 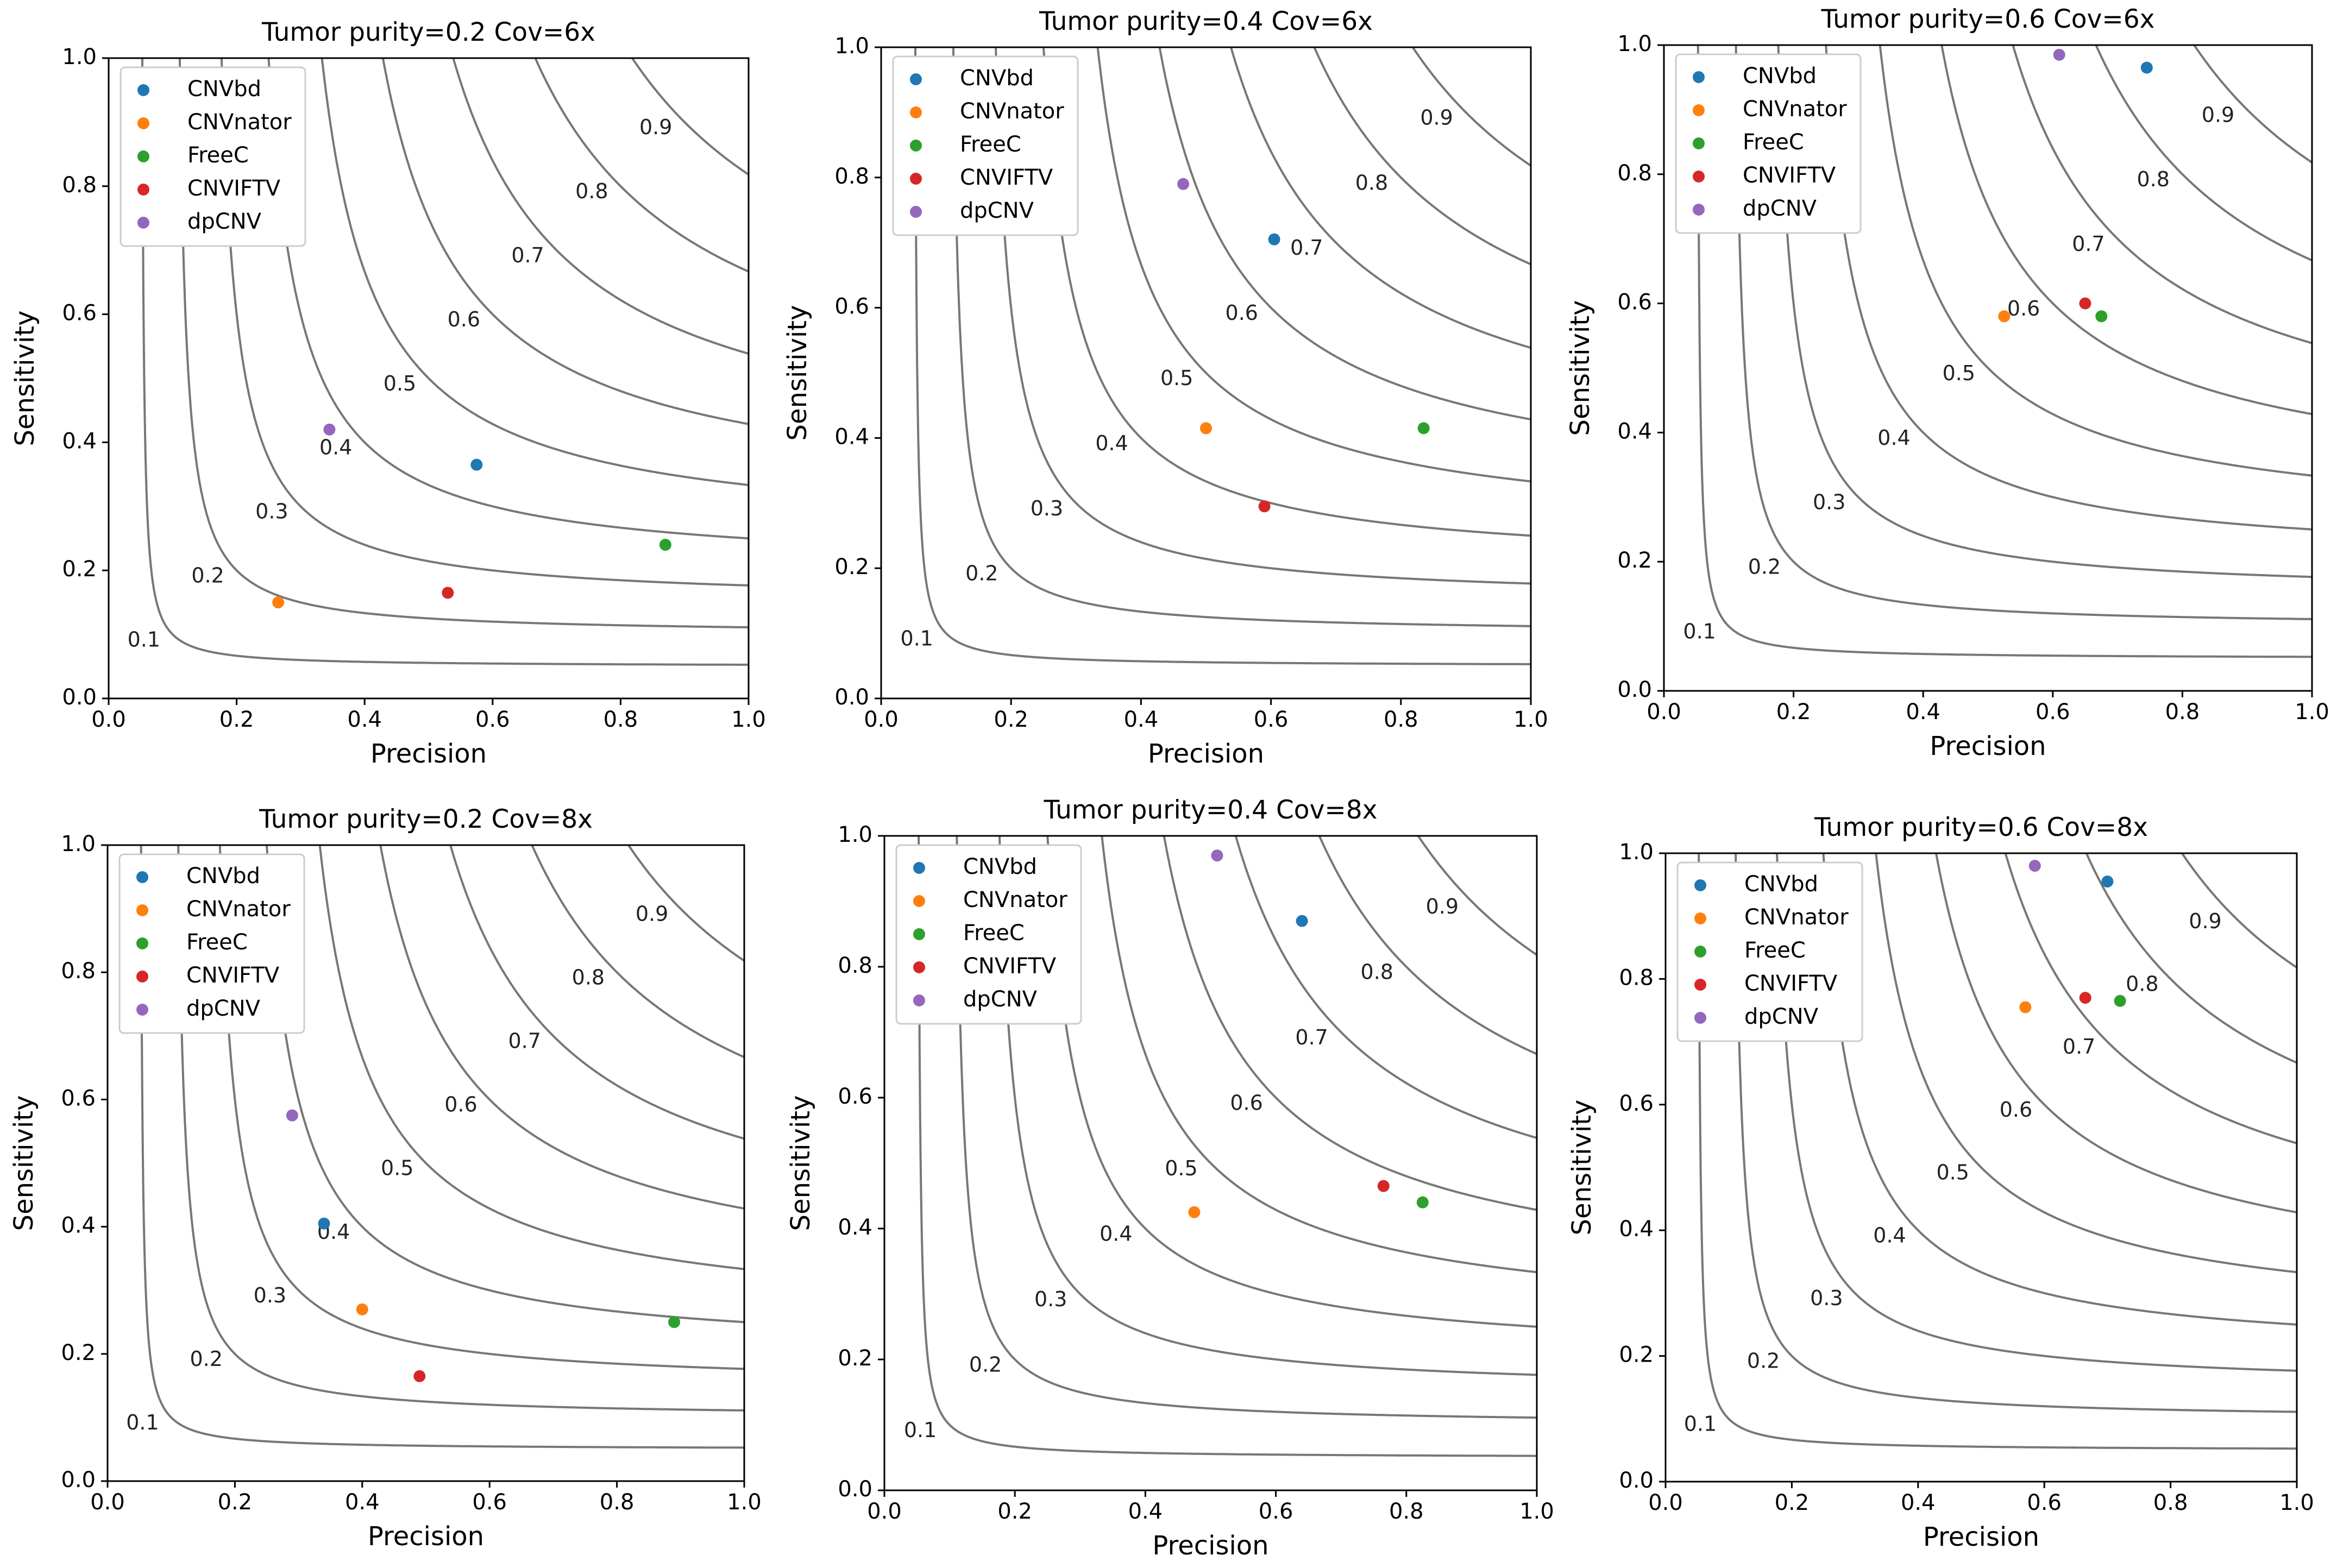 What do you see at coordinates (1206, 21) in the screenshot?
I see `chart-title: Tumor purity=0.4 Cov=6x` at bounding box center [1206, 21].